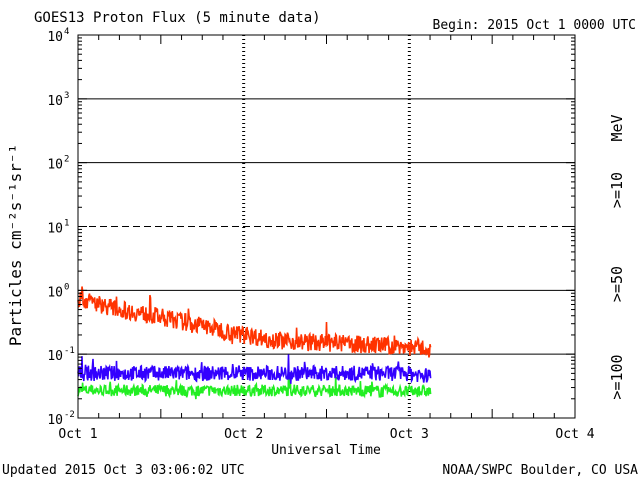 This screenshot has height=480, width=640. I want to click on series-line-ge50, so click(254, 369).